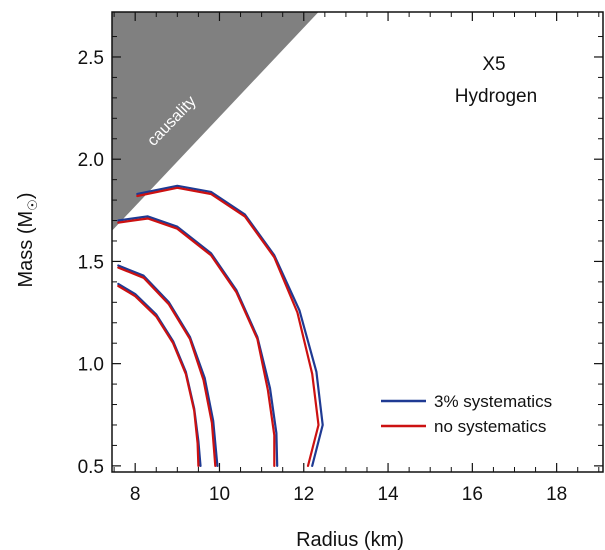 The width and height of the screenshot is (605, 550). I want to click on x-tick-label: 8, so click(135, 494).